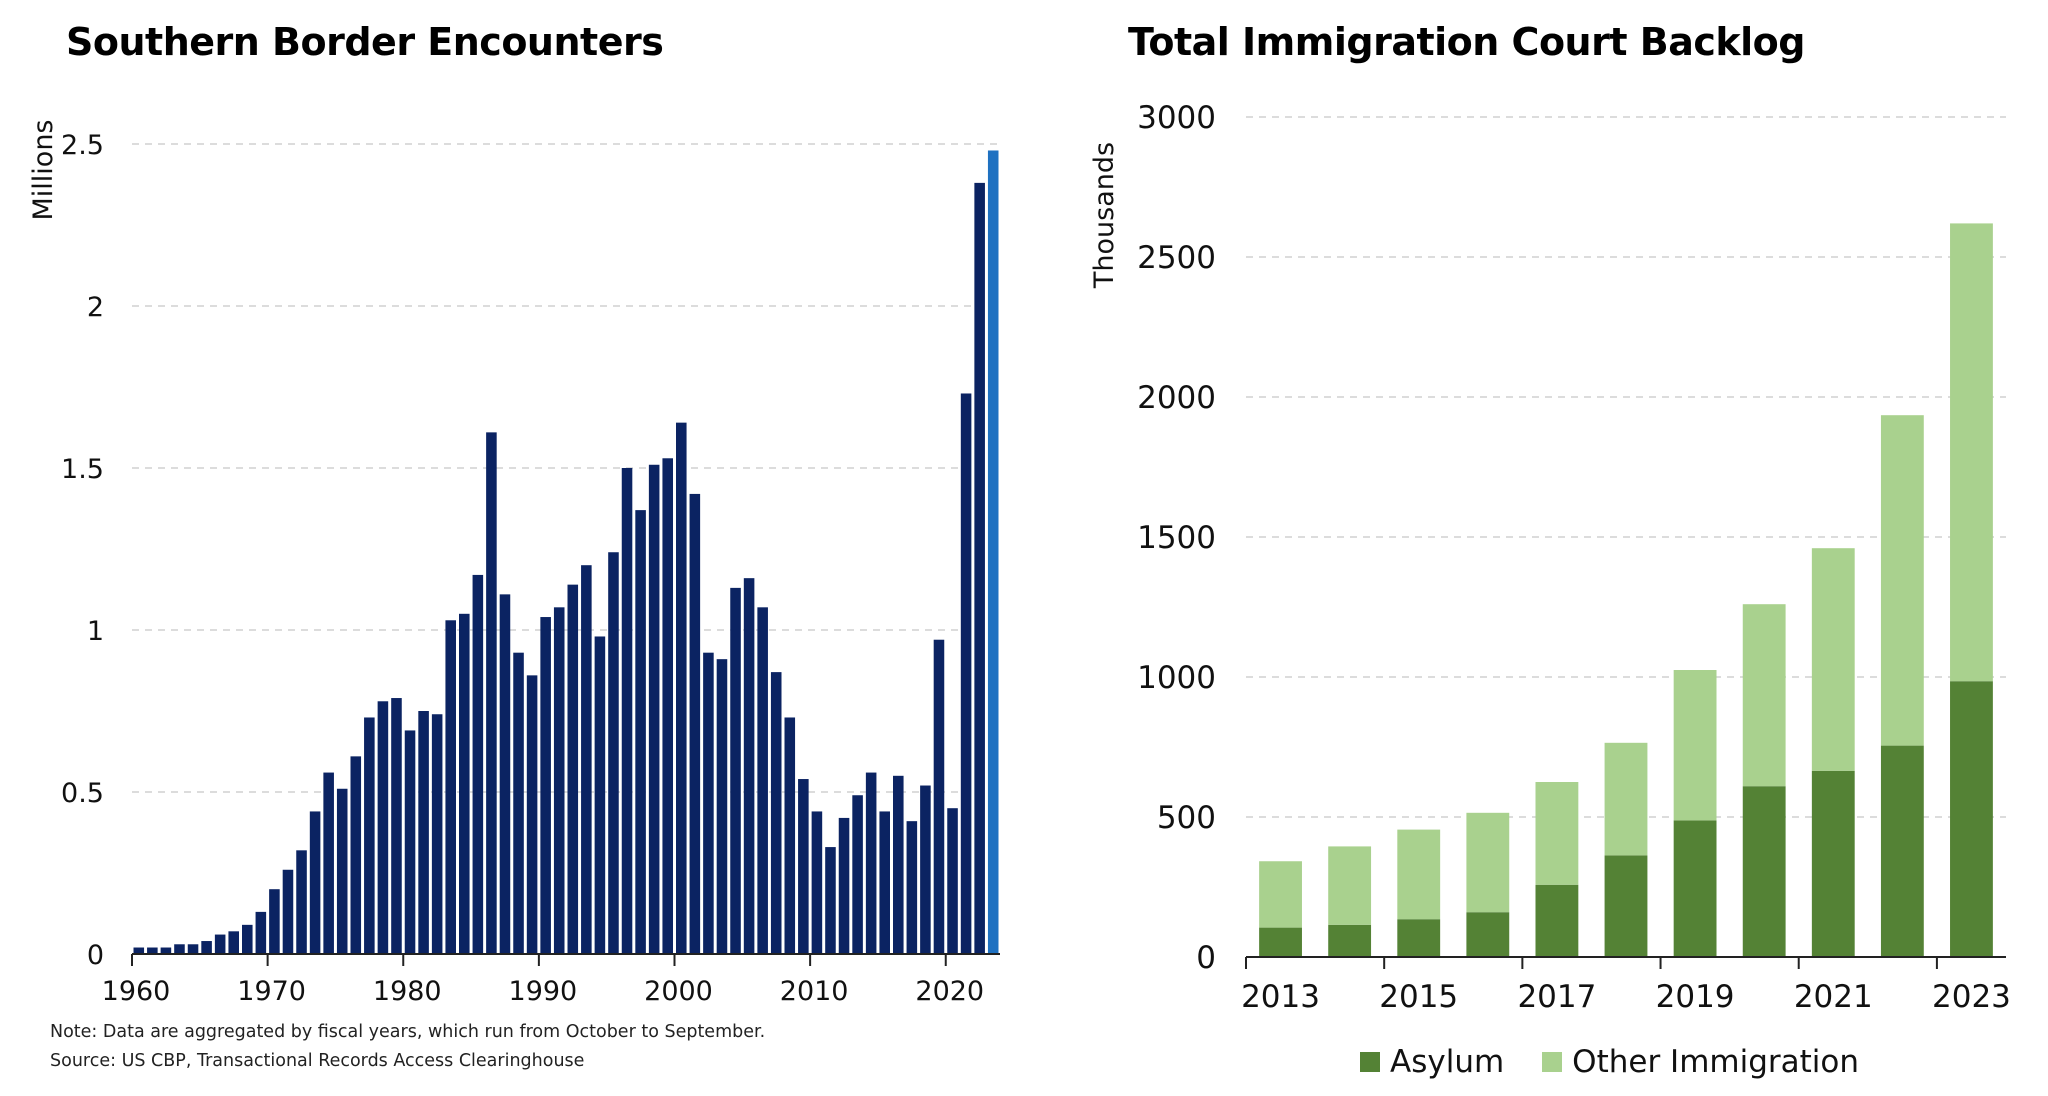 This screenshot has width=2048, height=1096. Describe the element at coordinates (365, 42) in the screenshot. I see `left-chart-title: Southern Border Encounters` at that location.